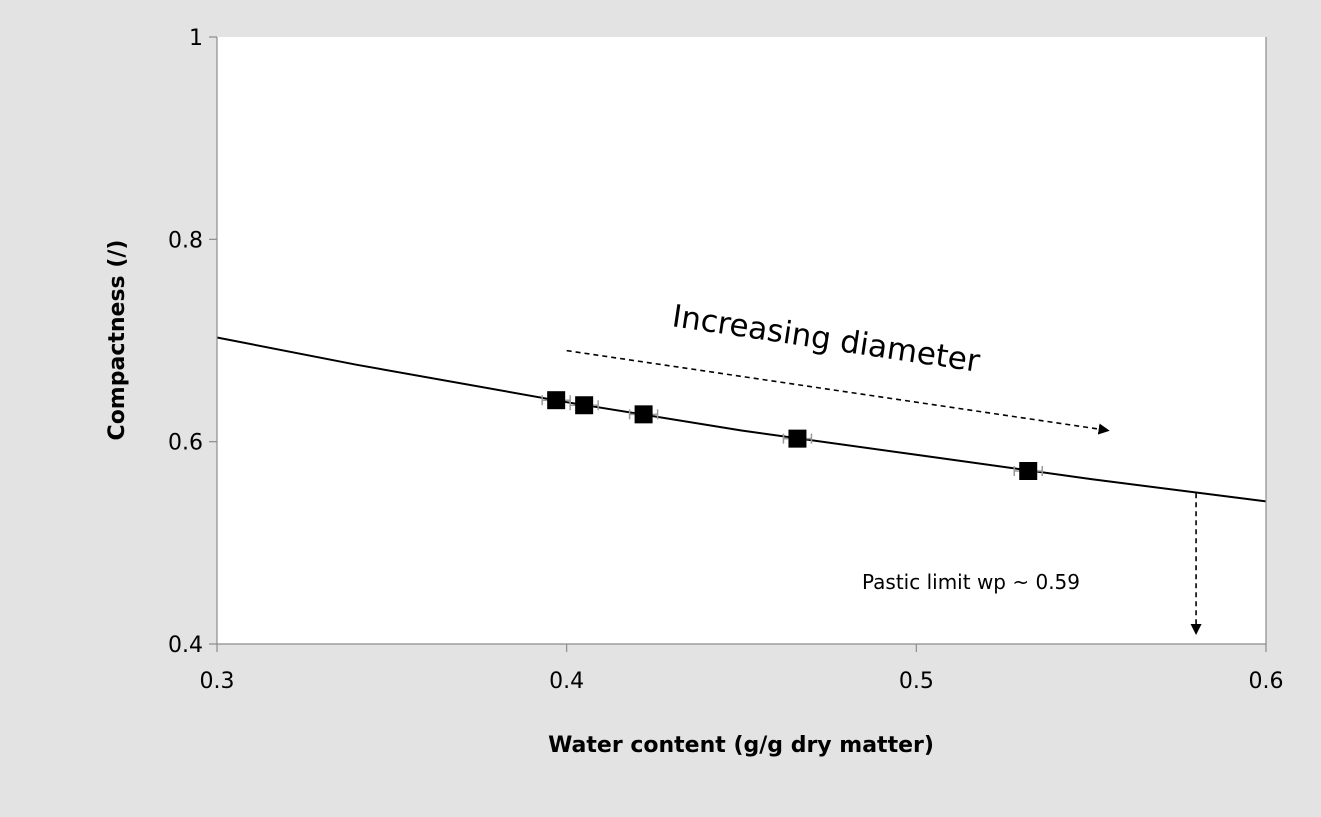 This screenshot has height=817, width=1321. I want to click on y-tick-label: 1, so click(196, 38).